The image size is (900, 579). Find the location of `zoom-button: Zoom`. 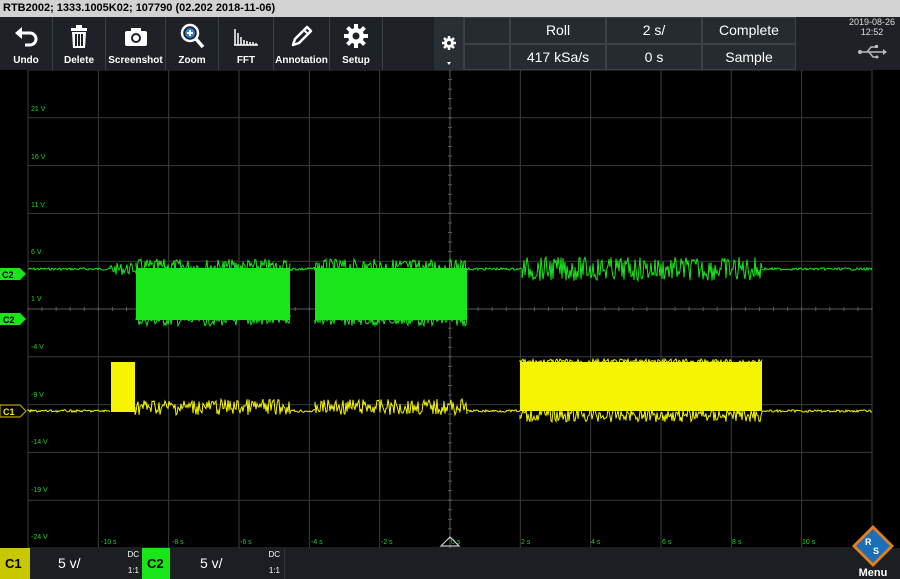

zoom-button: Zoom is located at coordinates (192, 43).